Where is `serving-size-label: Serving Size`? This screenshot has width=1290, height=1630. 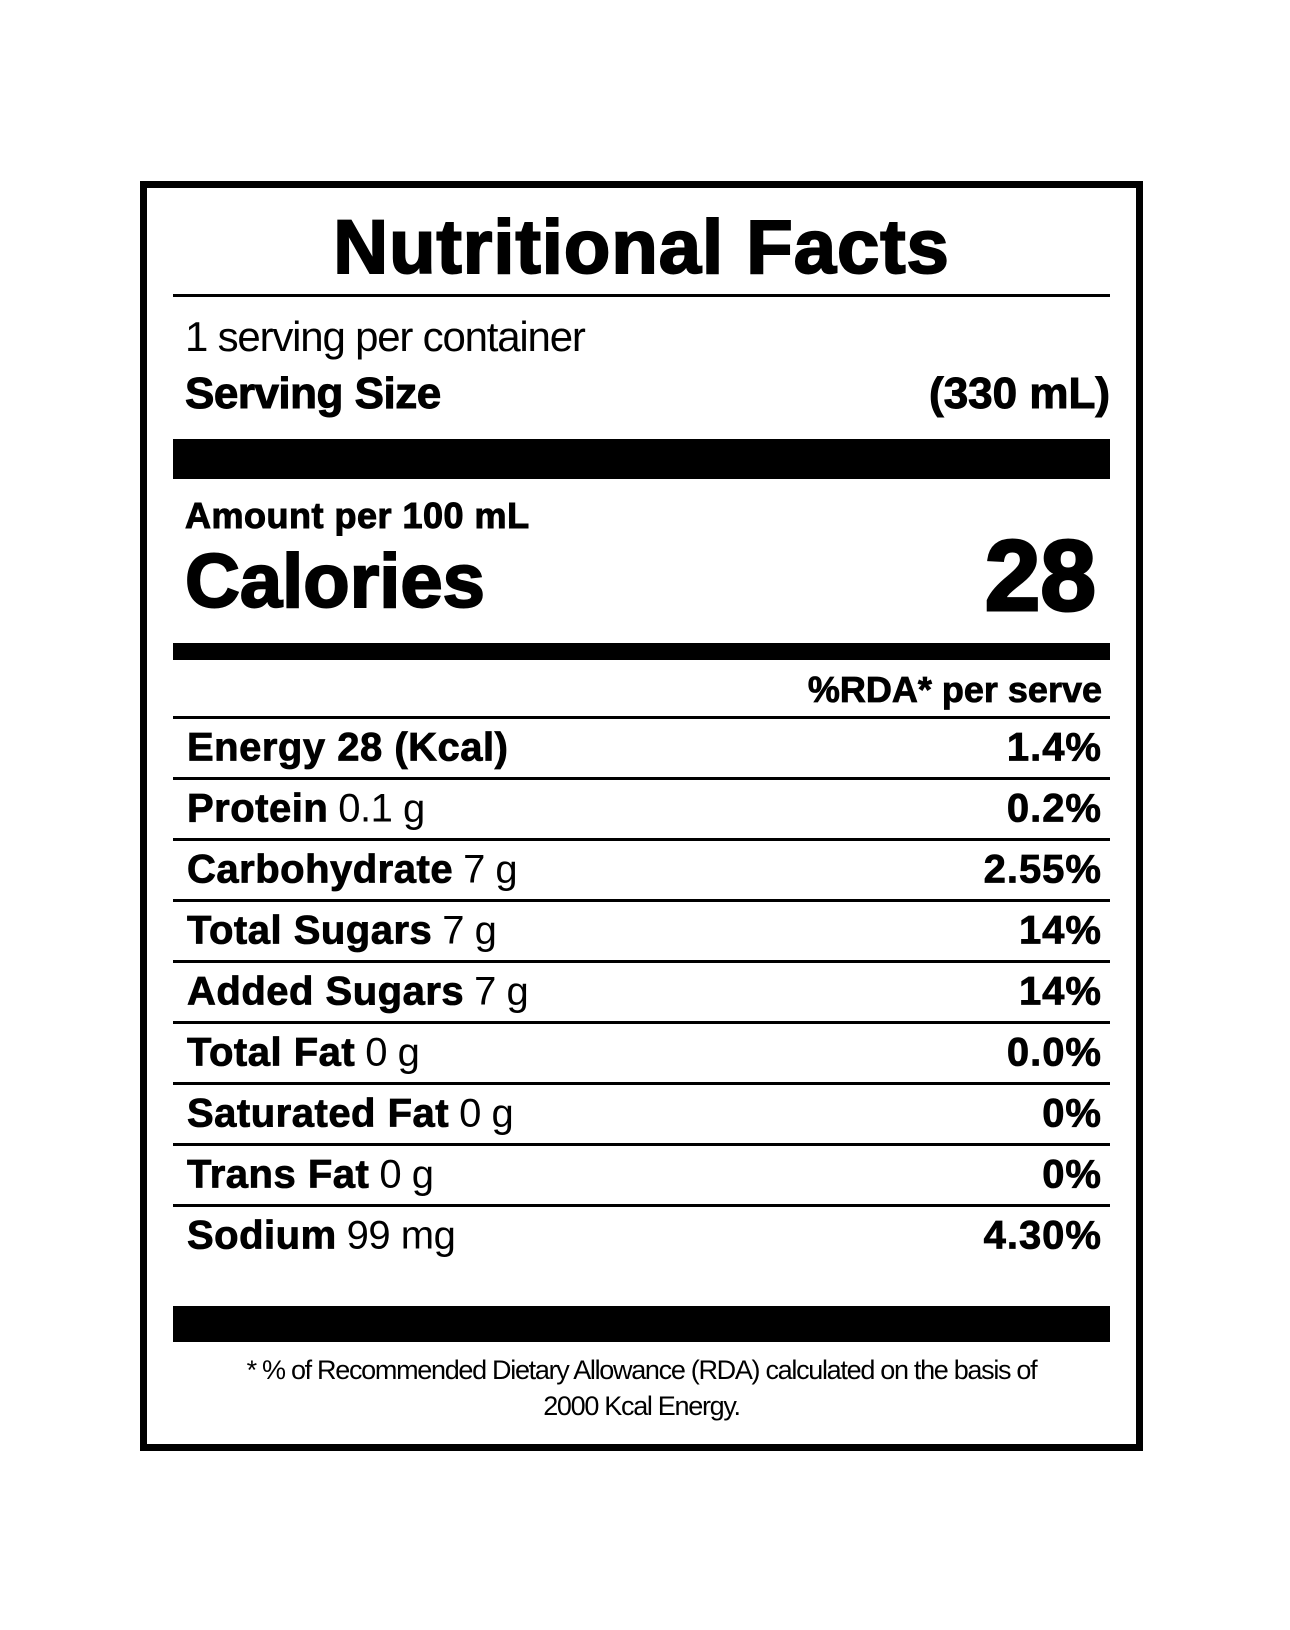 serving-size-label: Serving Size is located at coordinates (313, 393).